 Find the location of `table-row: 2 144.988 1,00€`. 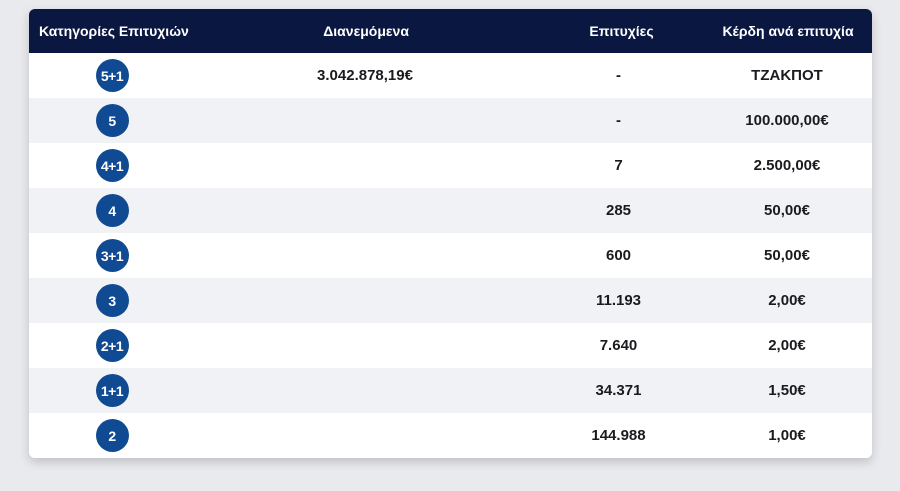

table-row: 2 144.988 1,00€ is located at coordinates (450, 435).